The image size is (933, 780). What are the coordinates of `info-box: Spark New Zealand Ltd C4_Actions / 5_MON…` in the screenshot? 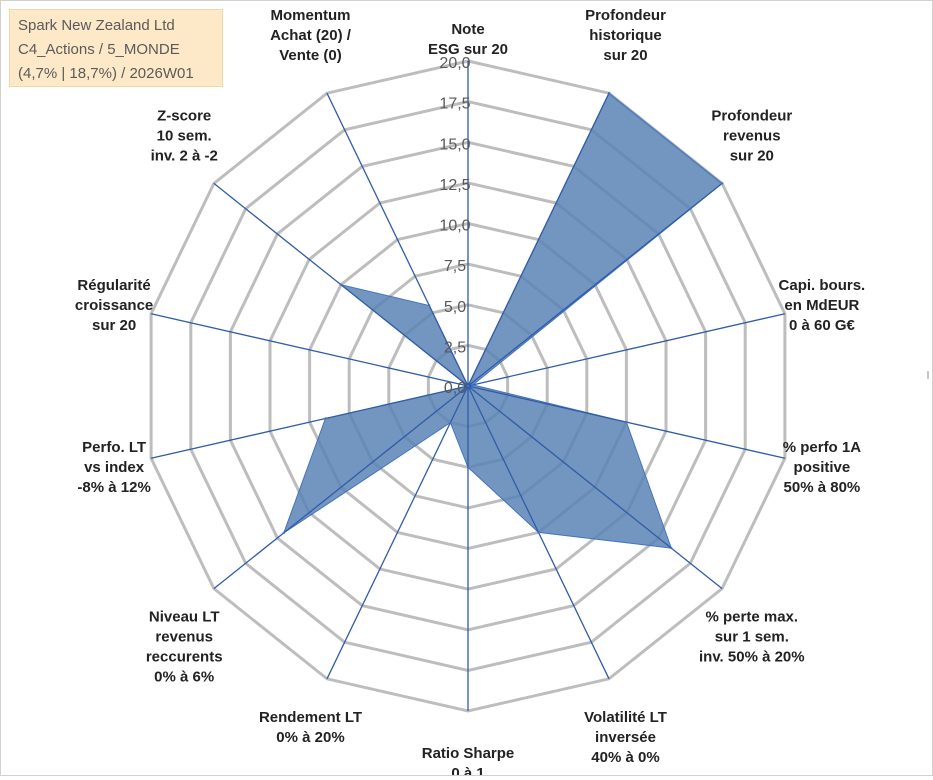 It's located at (116, 48).